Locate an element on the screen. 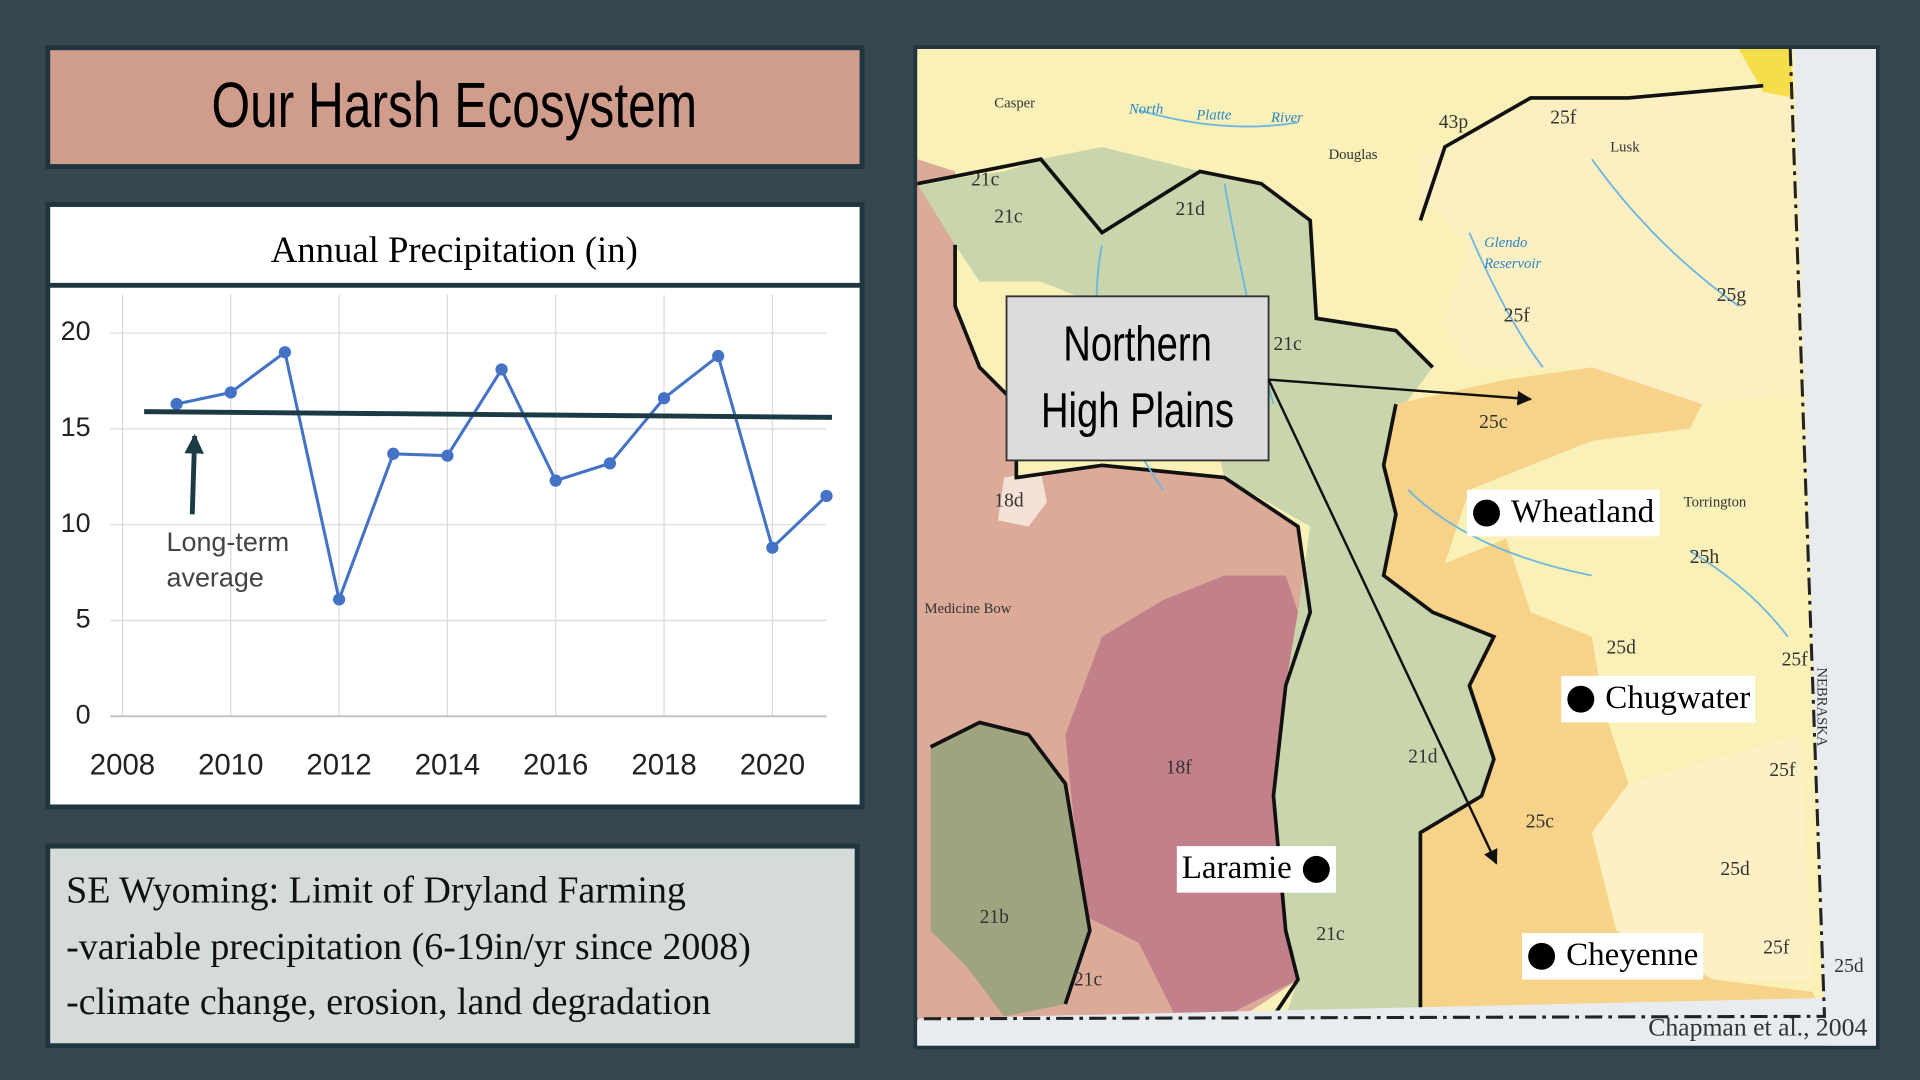 Image resolution: width=1920 pixels, height=1080 pixels. x-tick-label: 2012 is located at coordinates (338, 764).